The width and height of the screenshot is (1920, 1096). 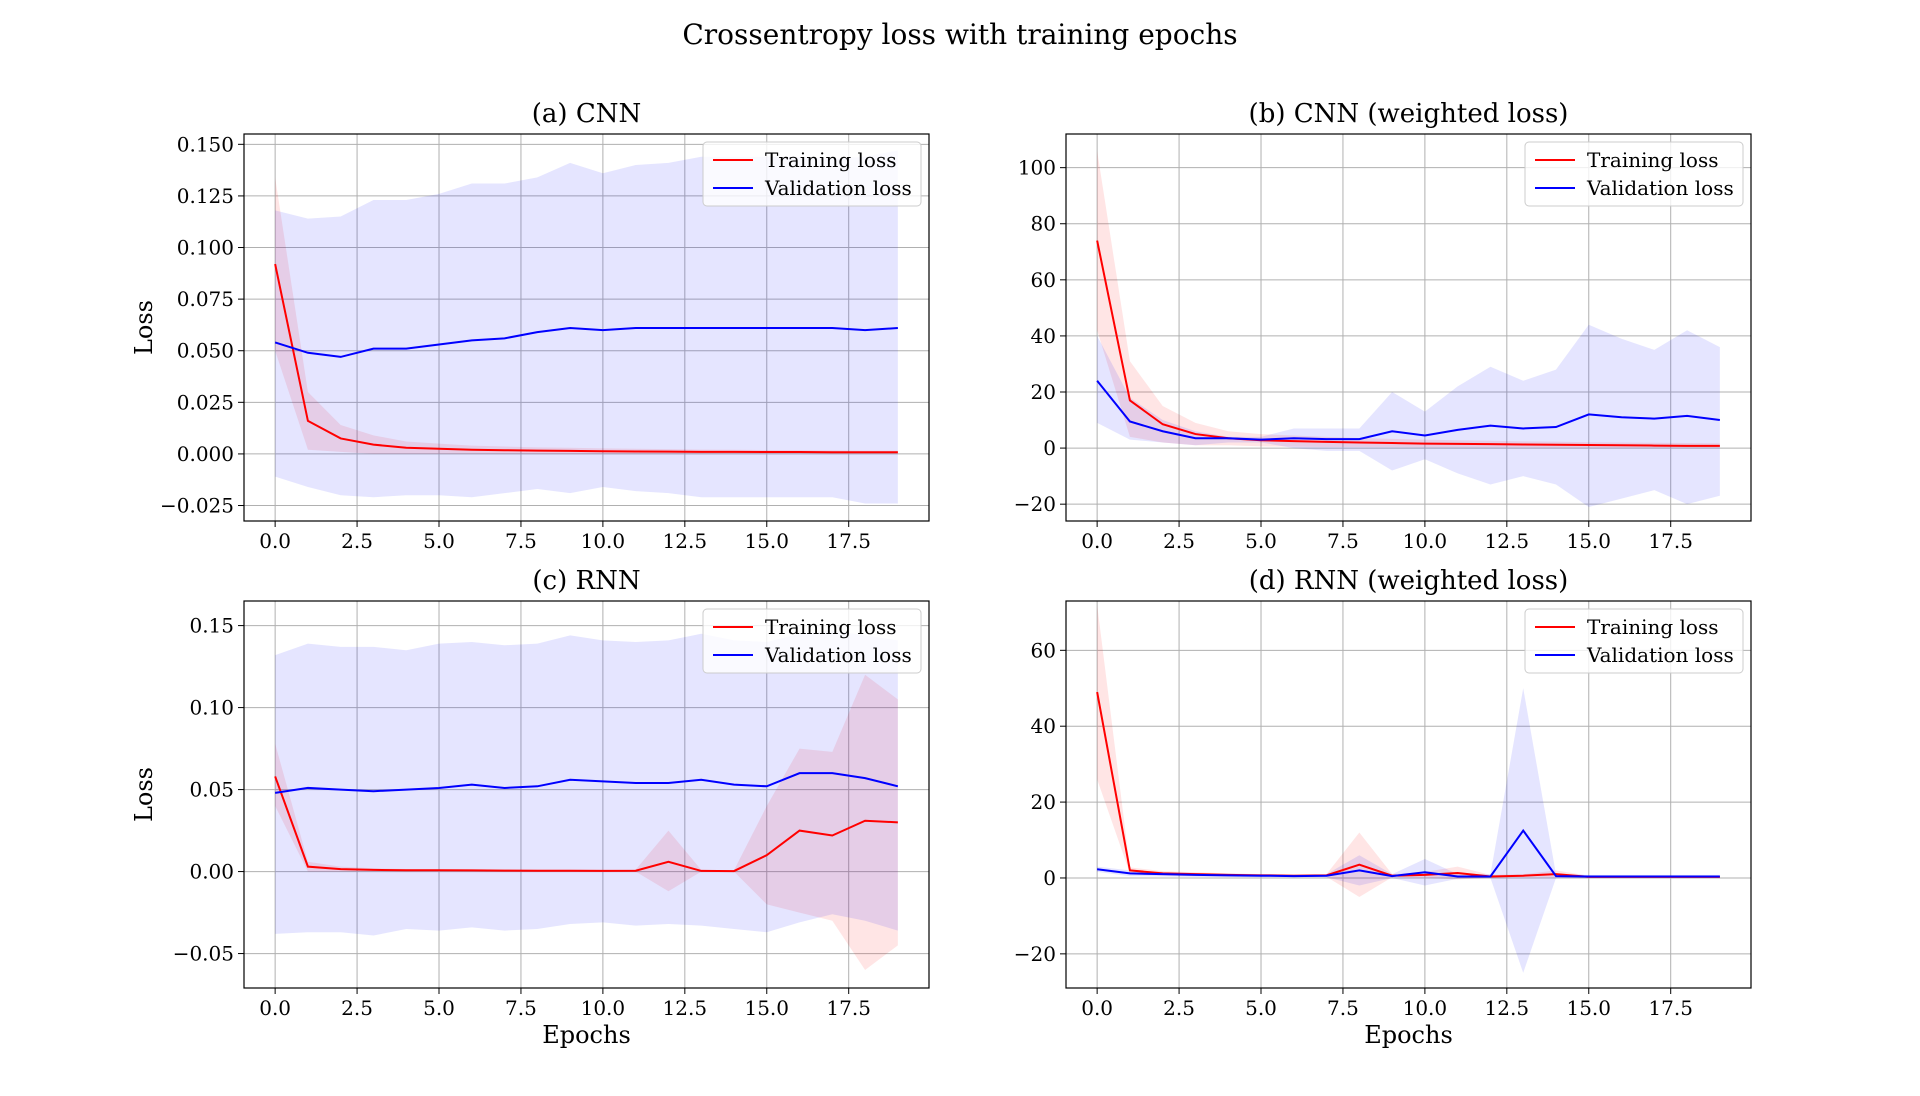 I want to click on legend-training-label: Training loss, so click(x=831, y=627).